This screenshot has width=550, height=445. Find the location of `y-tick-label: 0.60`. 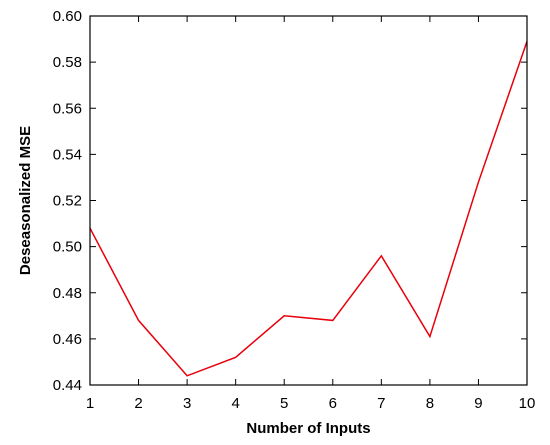

y-tick-label: 0.60 is located at coordinates (67, 16).